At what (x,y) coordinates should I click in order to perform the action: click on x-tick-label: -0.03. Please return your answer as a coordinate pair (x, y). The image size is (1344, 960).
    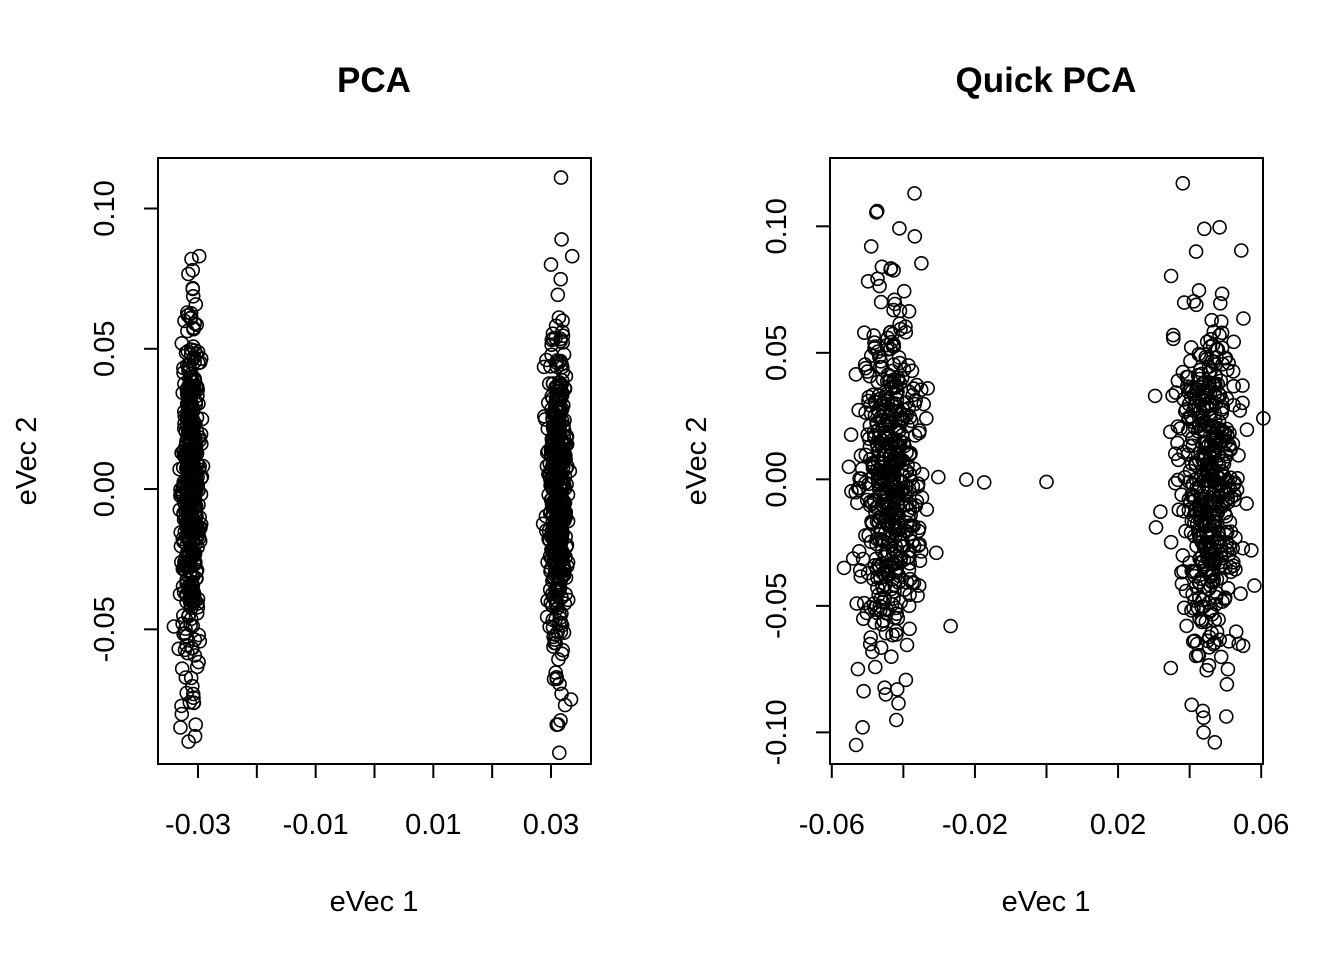
    Looking at the image, I should click on (198, 825).